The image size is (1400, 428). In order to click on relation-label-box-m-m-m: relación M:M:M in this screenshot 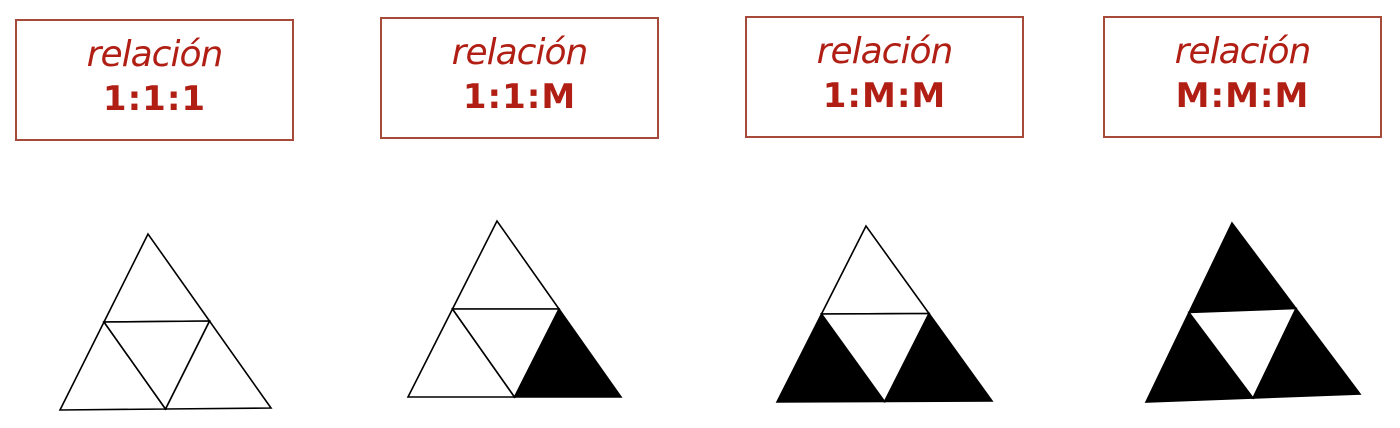, I will do `click(1242, 77)`.